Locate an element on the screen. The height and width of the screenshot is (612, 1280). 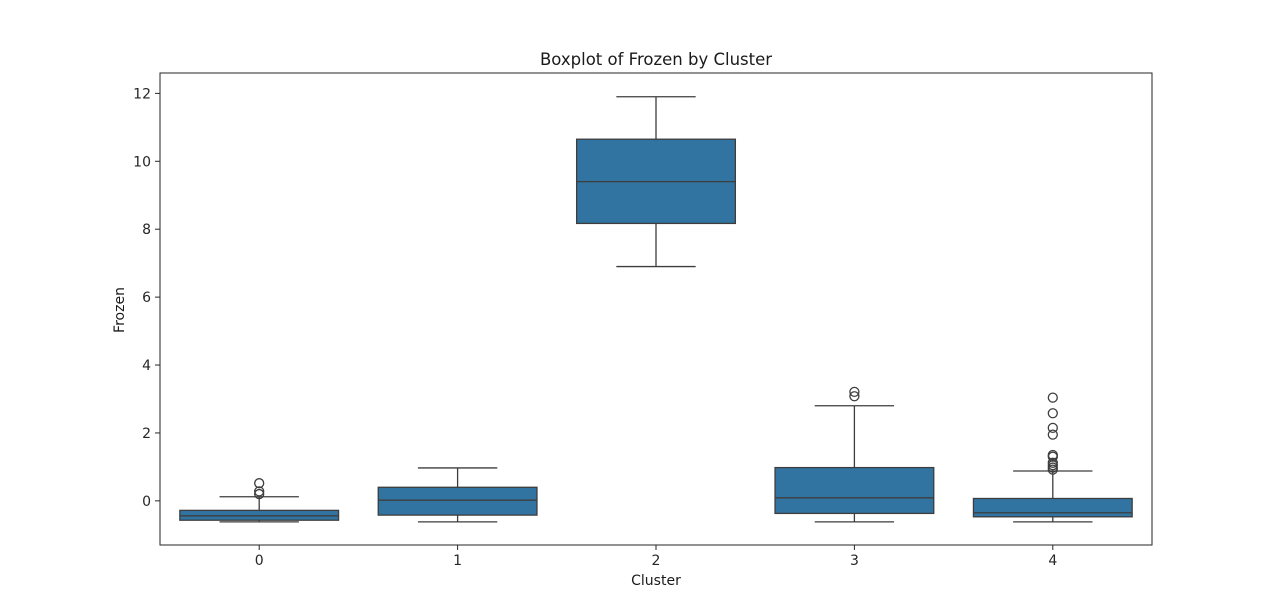
y-tick-label: 4 is located at coordinates (146, 366).